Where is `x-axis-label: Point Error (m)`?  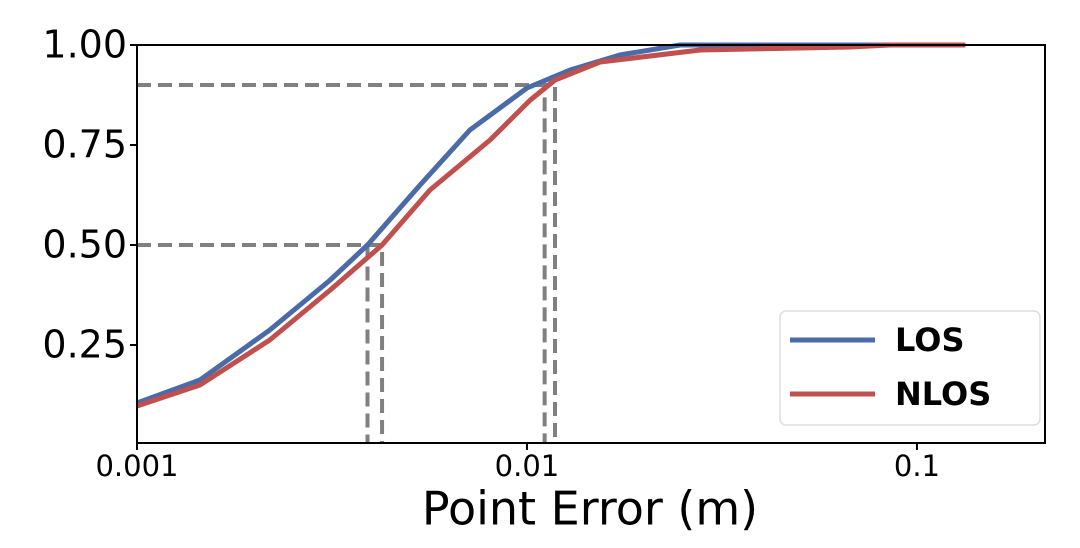
x-axis-label: Point Error (m) is located at coordinates (590, 509).